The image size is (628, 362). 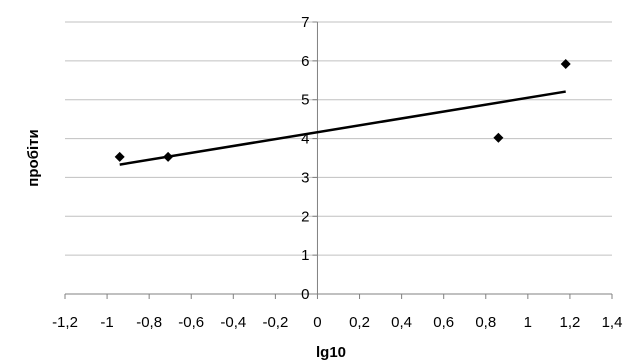 What do you see at coordinates (569, 322) in the screenshot?
I see `x-tick-label: 1,2` at bounding box center [569, 322].